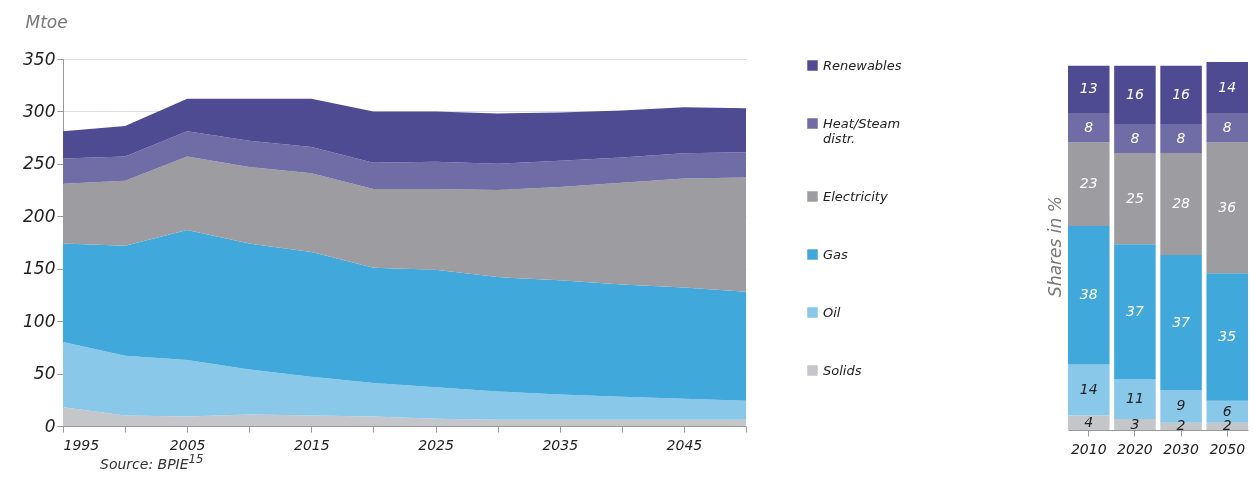 The image size is (1254, 499). I want to click on legend-label: Gas, so click(836, 254).